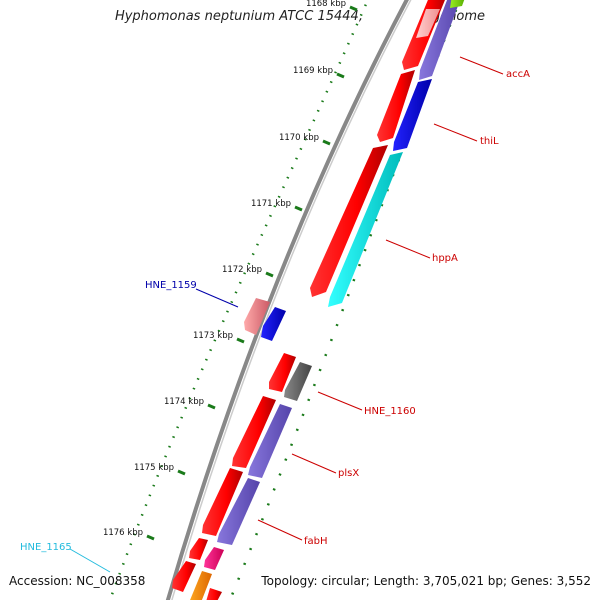 Image resolution: width=600 pixels, height=600 pixels. I want to click on tick-label: 1169 kbp, so click(313, 71).